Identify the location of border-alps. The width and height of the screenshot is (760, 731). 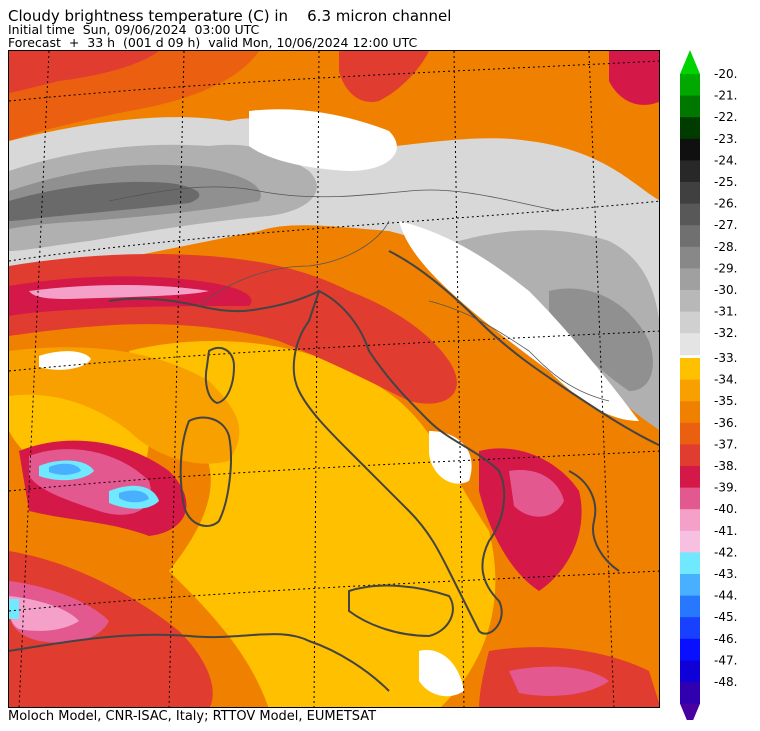
(294, 263).